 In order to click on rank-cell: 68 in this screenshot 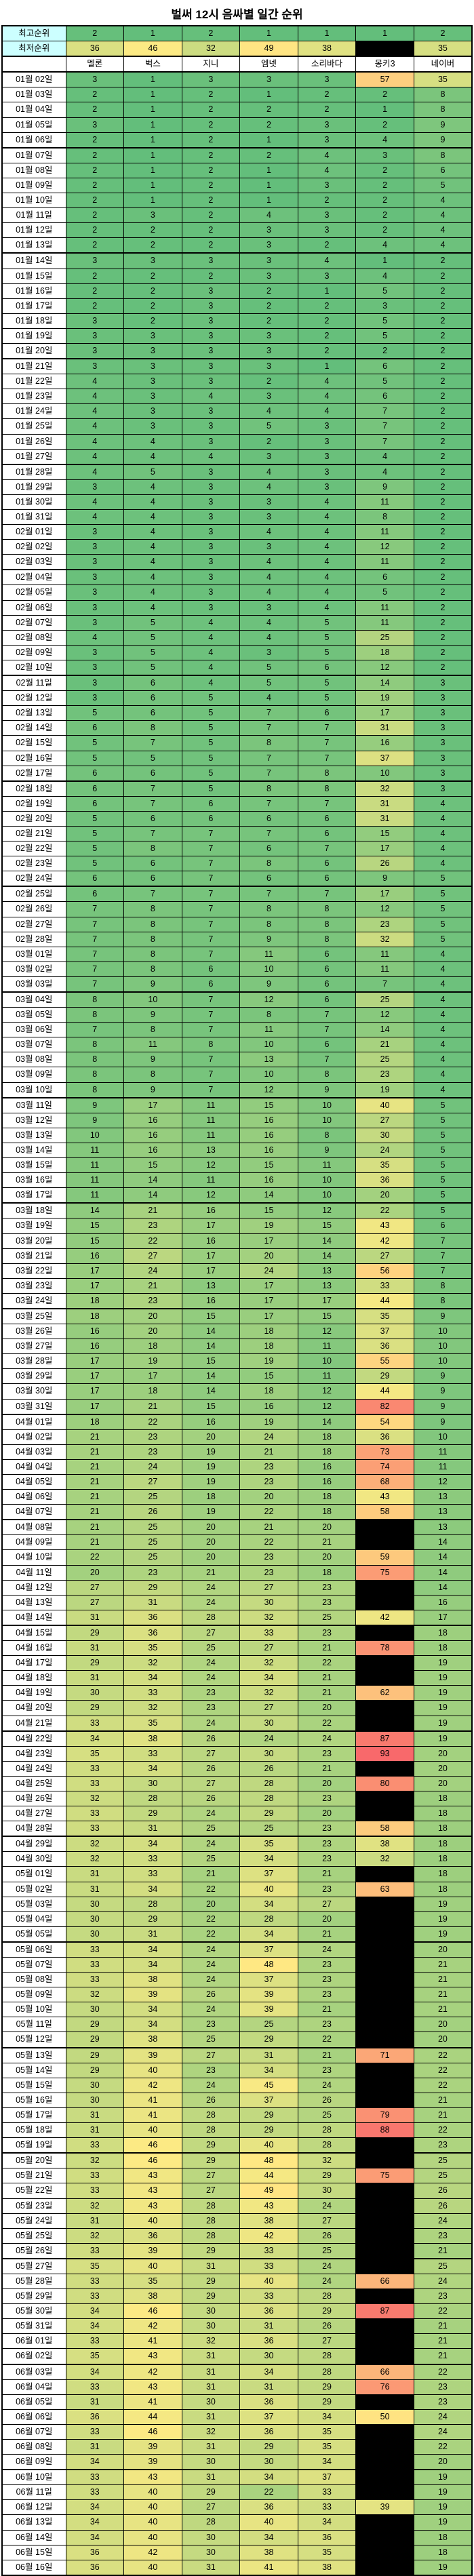, I will do `click(385, 1481)`.